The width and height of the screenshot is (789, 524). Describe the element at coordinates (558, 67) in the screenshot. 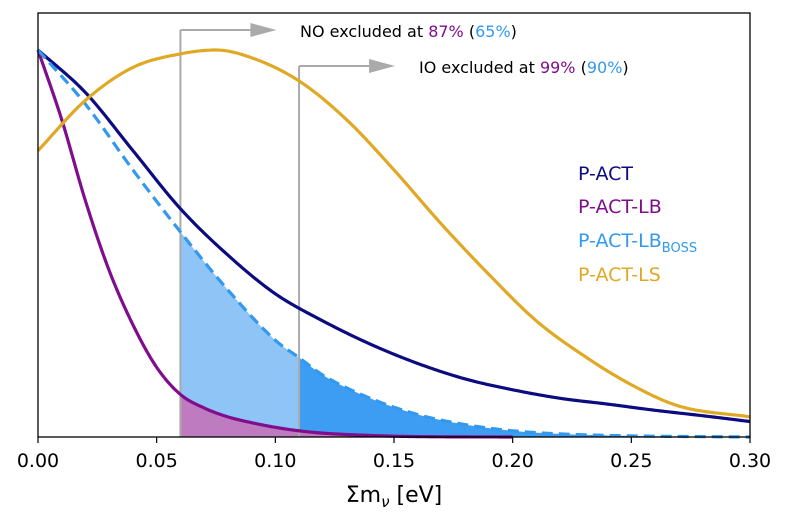

I see `annotation-io-lb-value: 99%` at that location.